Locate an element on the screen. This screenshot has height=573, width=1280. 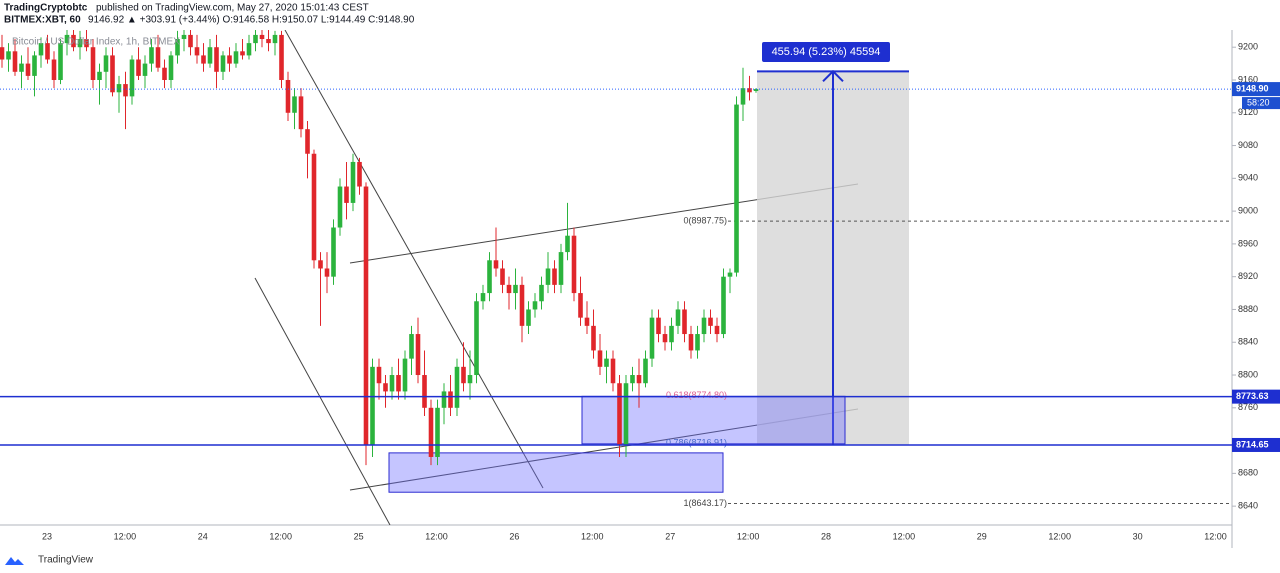
x-tick-label: 28 is located at coordinates (826, 536).